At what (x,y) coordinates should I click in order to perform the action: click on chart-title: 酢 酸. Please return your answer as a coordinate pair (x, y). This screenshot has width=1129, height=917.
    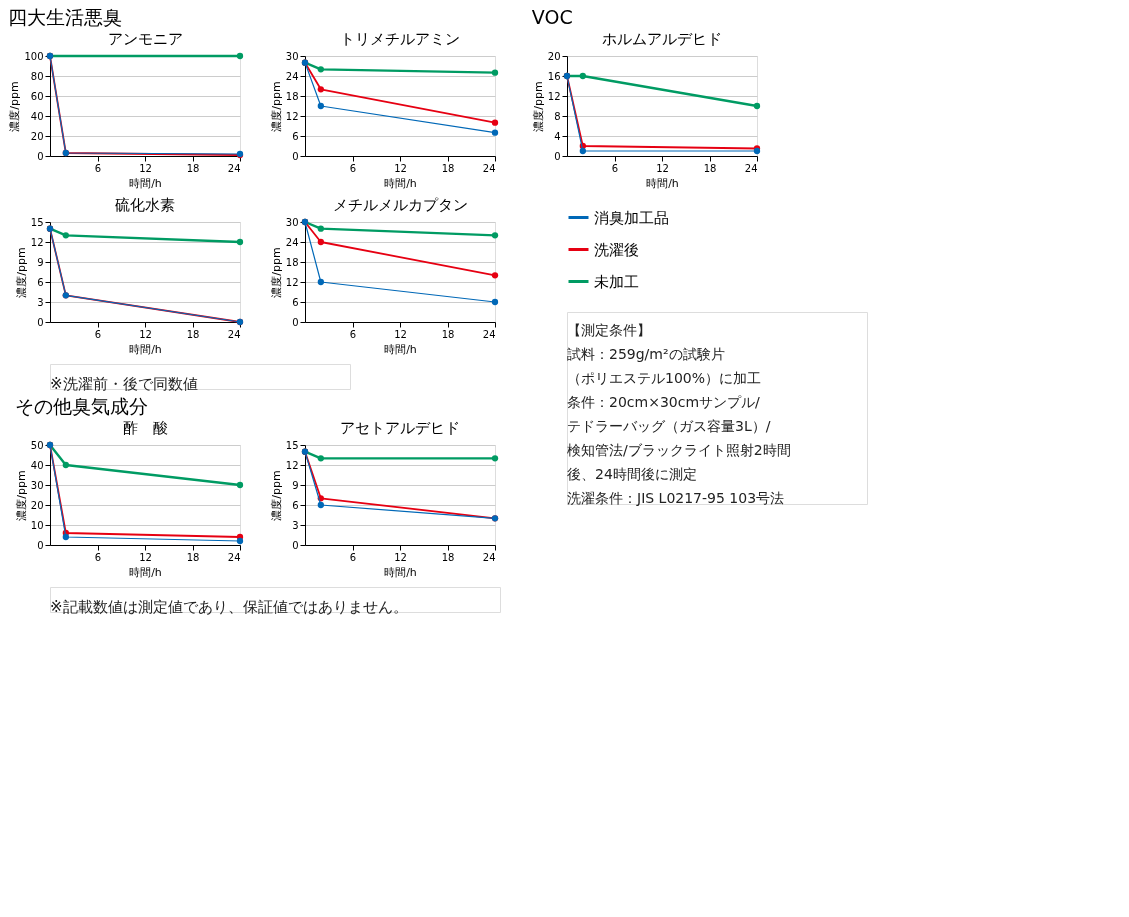
    Looking at the image, I should click on (145, 428).